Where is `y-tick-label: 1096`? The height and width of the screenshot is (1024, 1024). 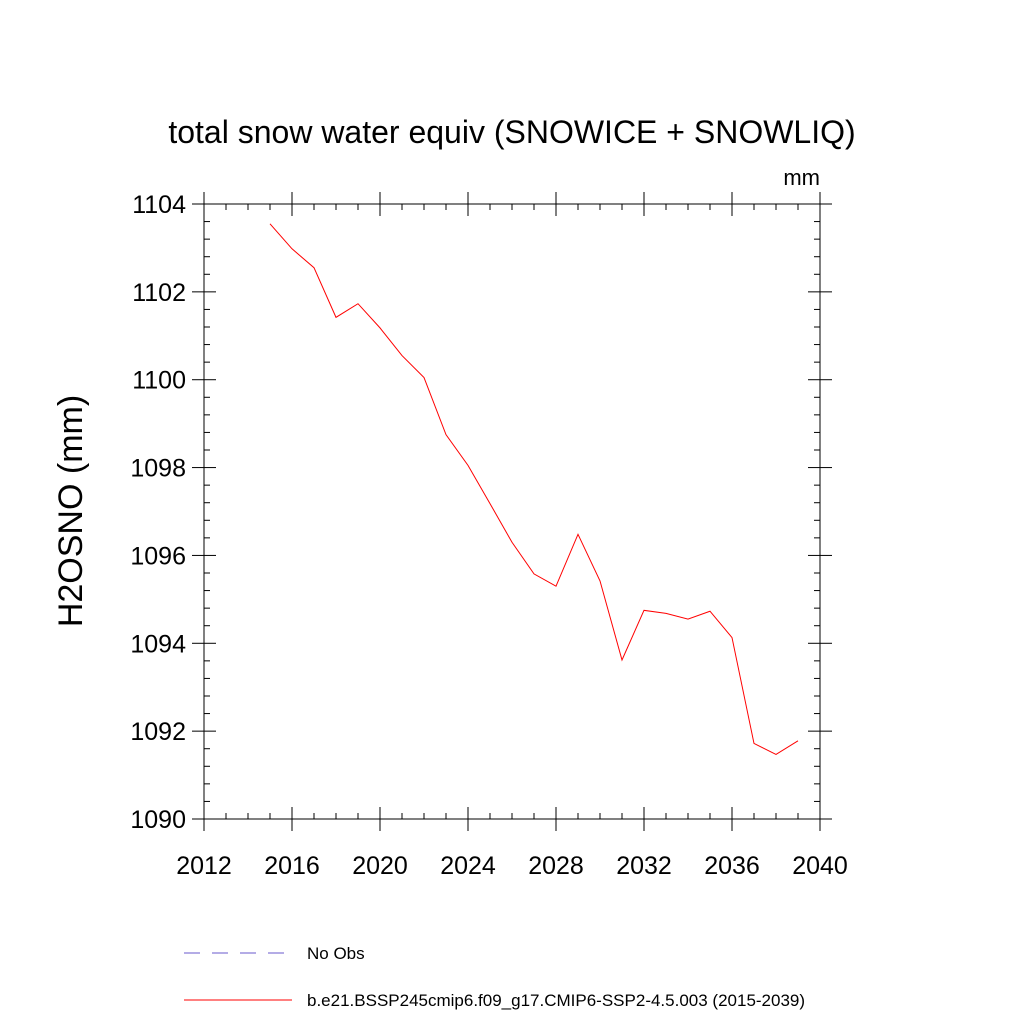 y-tick-label: 1096 is located at coordinates (158, 556).